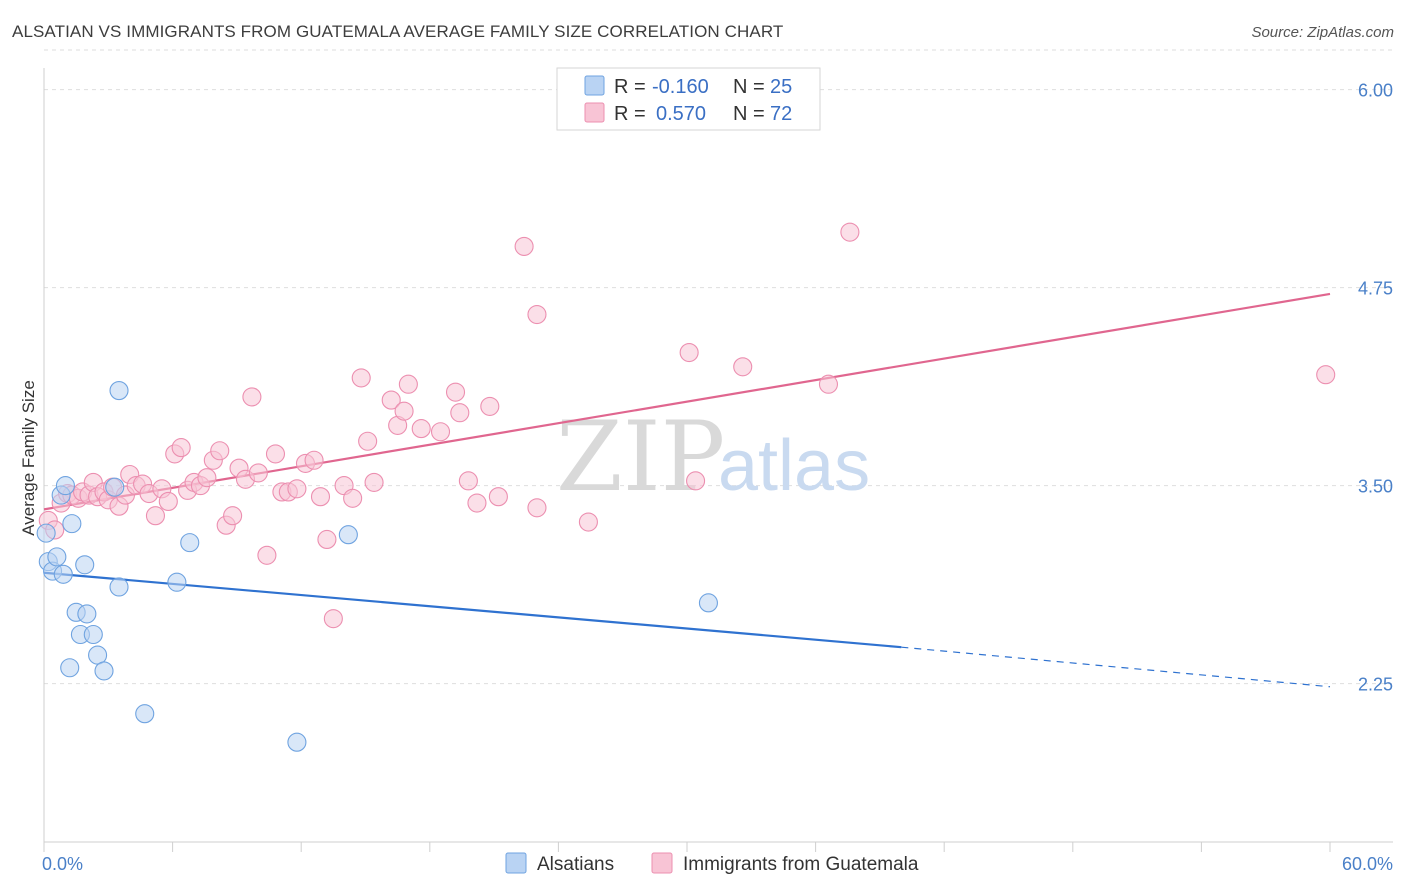  What do you see at coordinates (749, 87) in the screenshot?
I see `legend-n-label-alsatians: N =` at bounding box center [749, 87].